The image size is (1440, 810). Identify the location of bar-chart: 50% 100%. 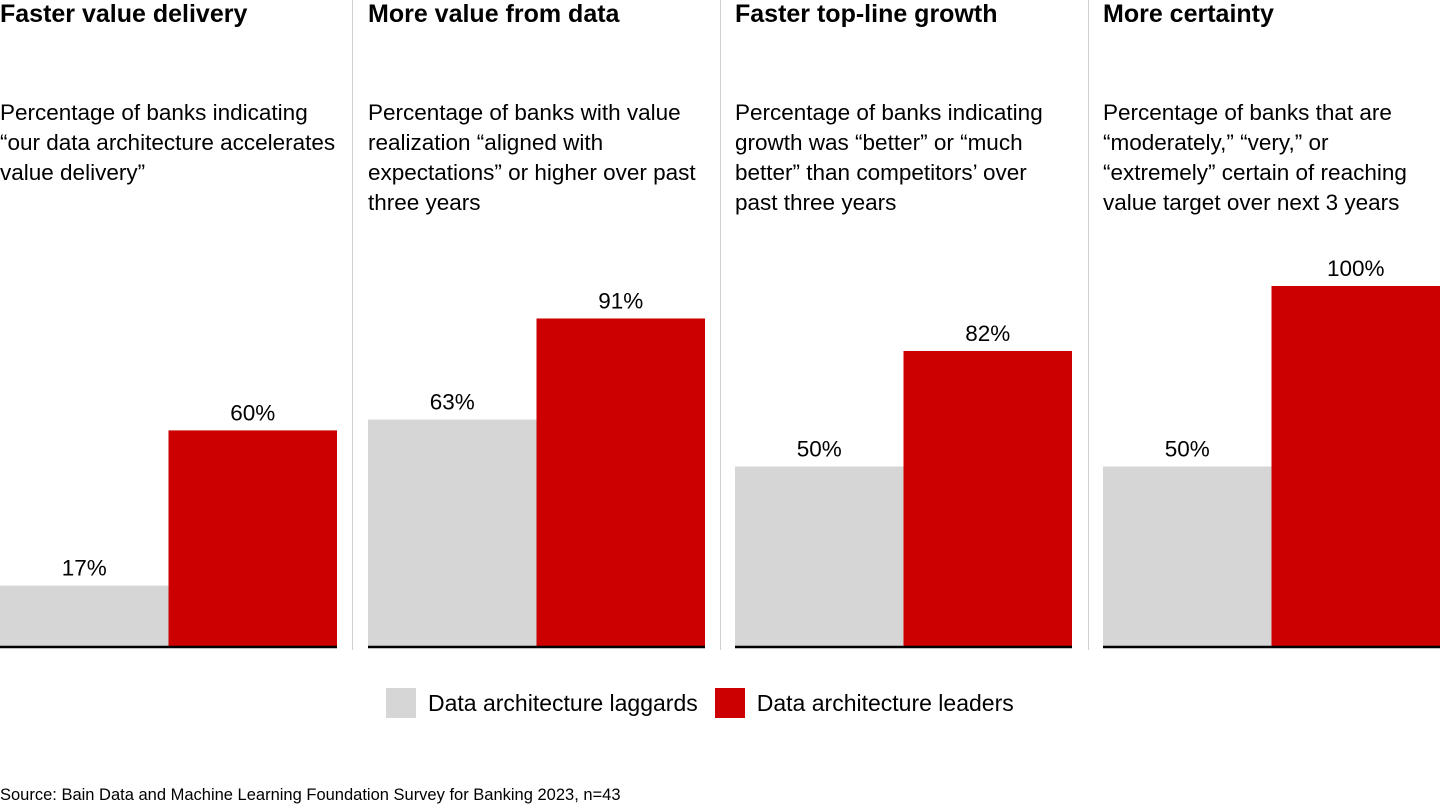
(1271, 452).